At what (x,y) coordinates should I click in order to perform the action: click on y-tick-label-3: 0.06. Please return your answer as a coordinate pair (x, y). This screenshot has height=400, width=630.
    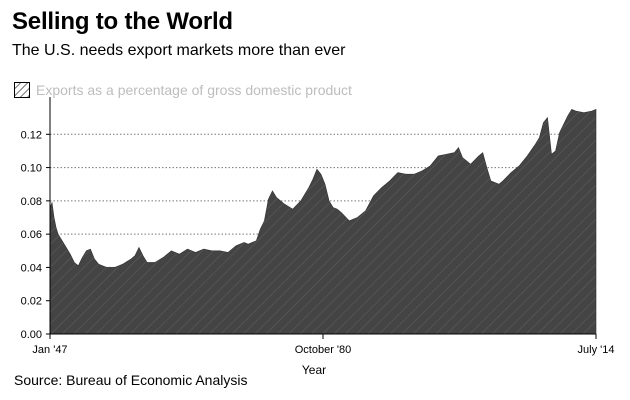
    Looking at the image, I should click on (31, 235).